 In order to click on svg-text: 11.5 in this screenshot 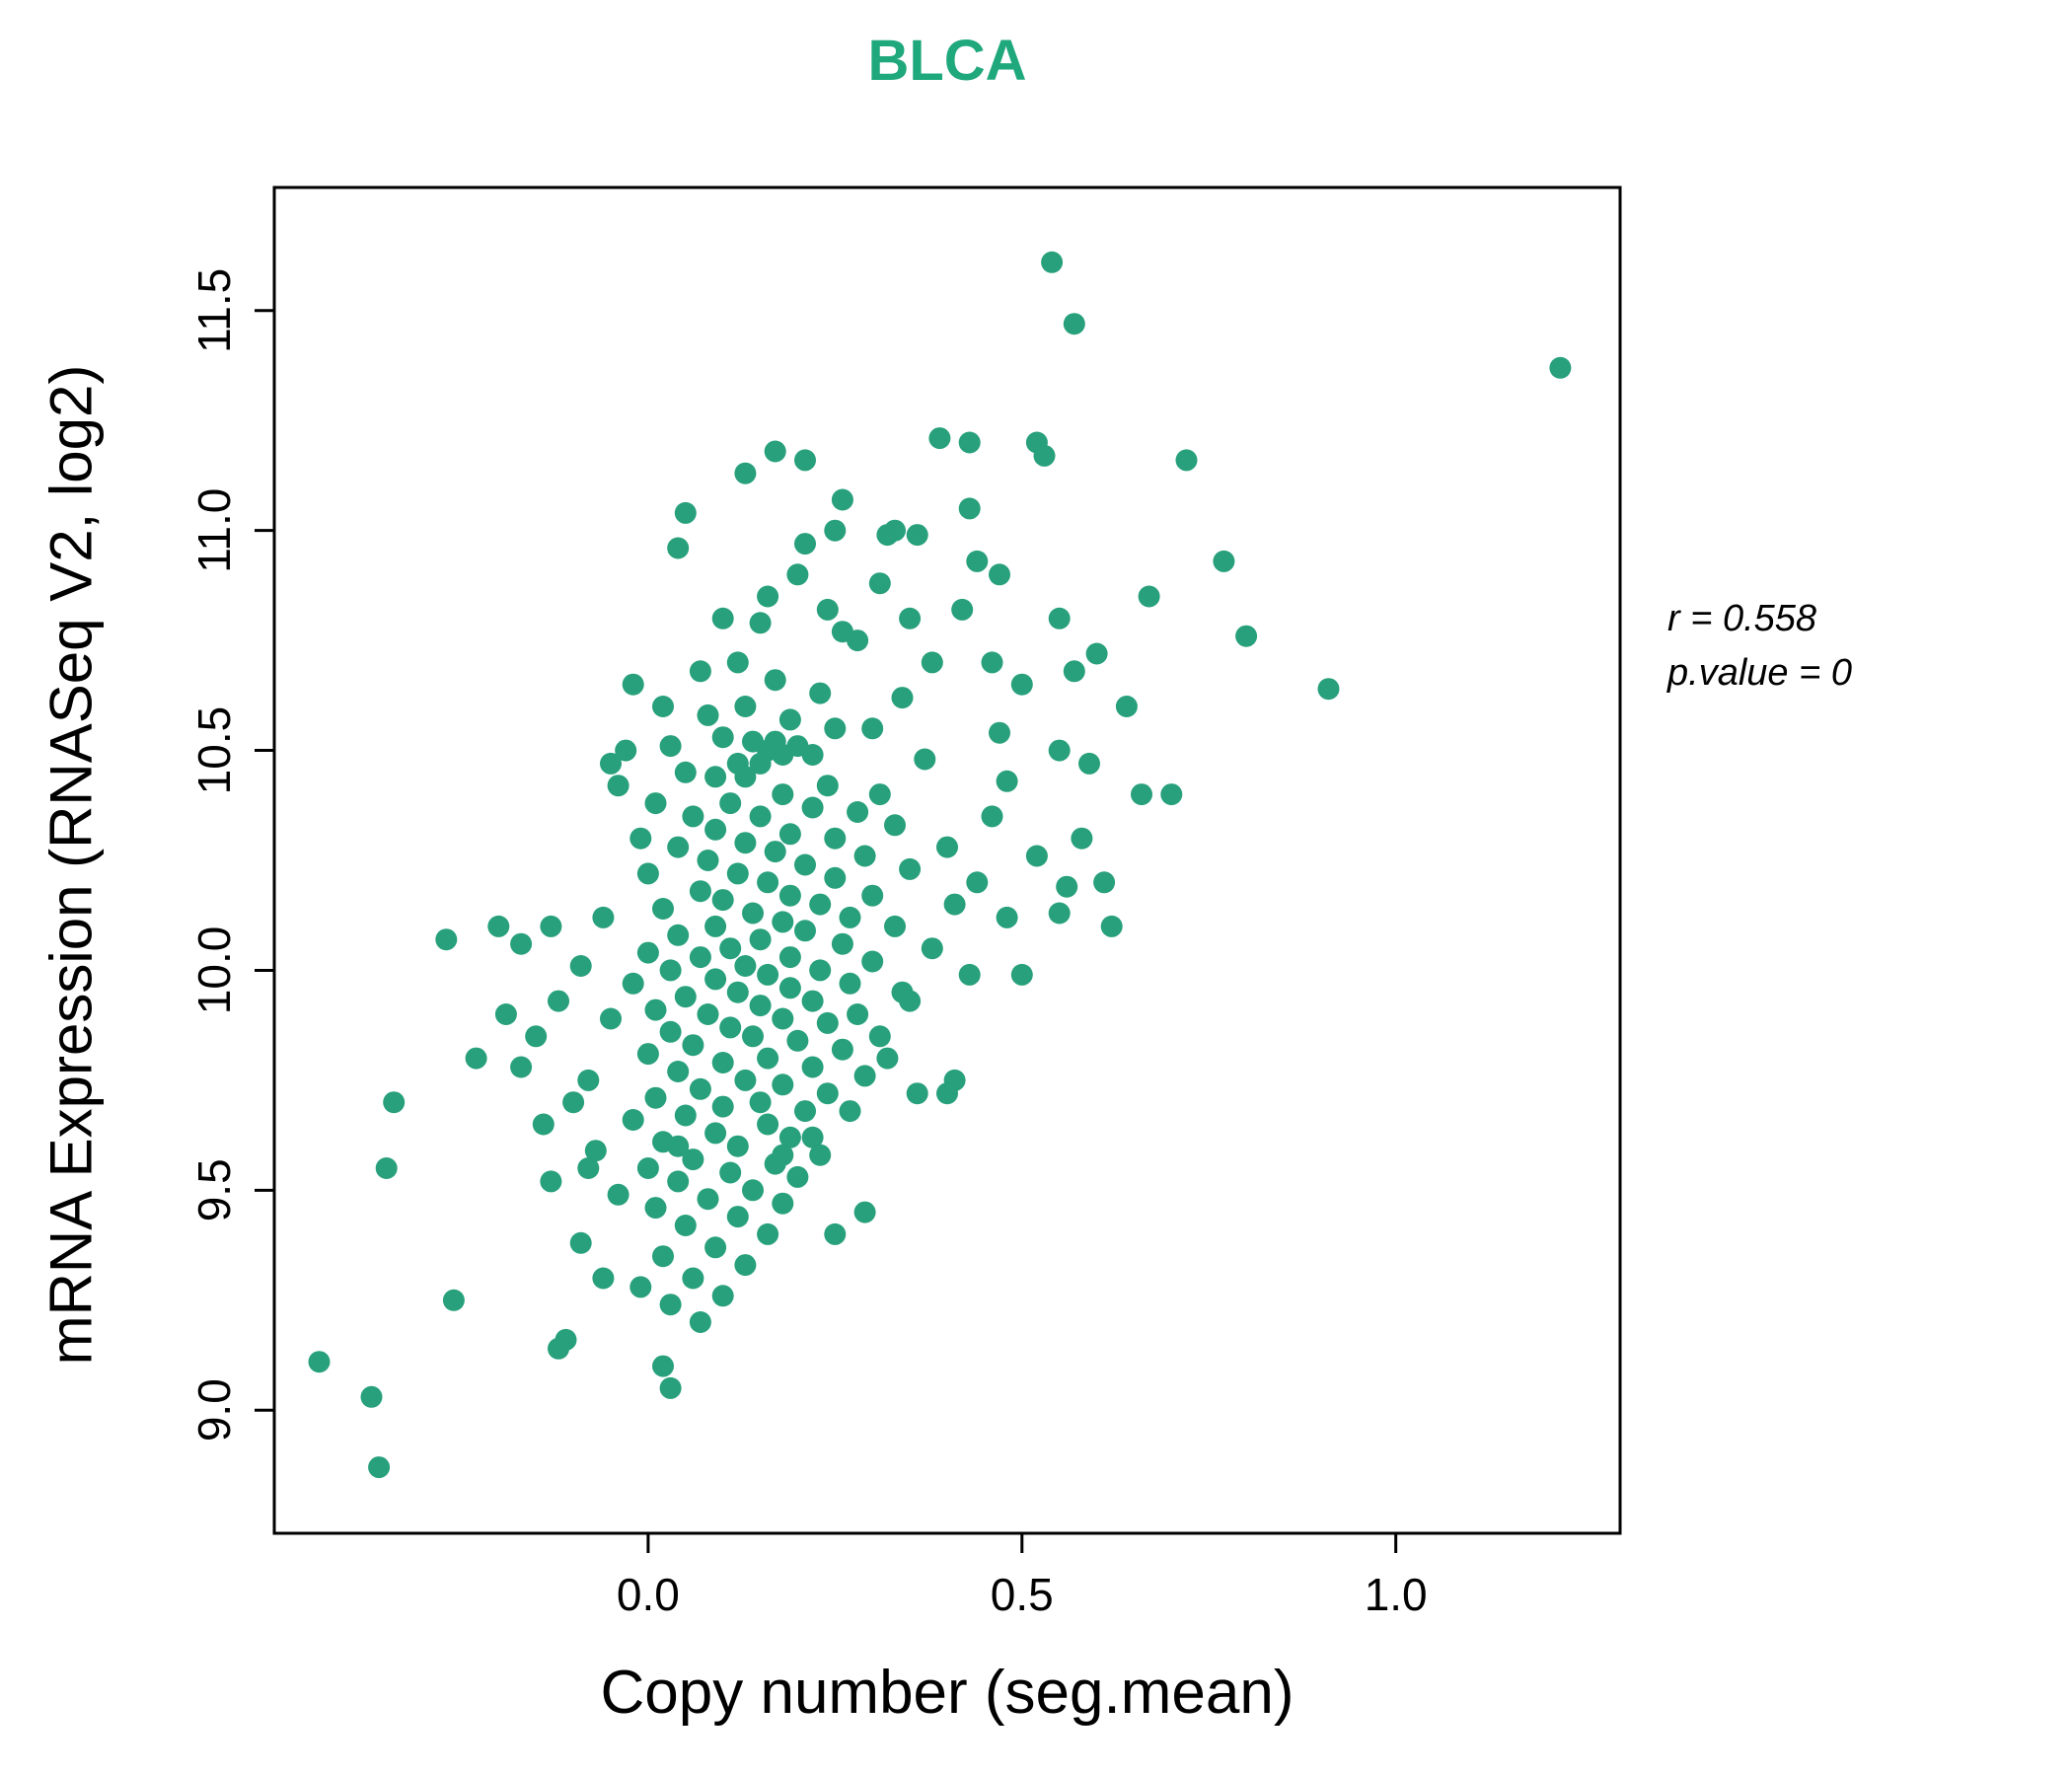, I will do `click(214, 311)`.